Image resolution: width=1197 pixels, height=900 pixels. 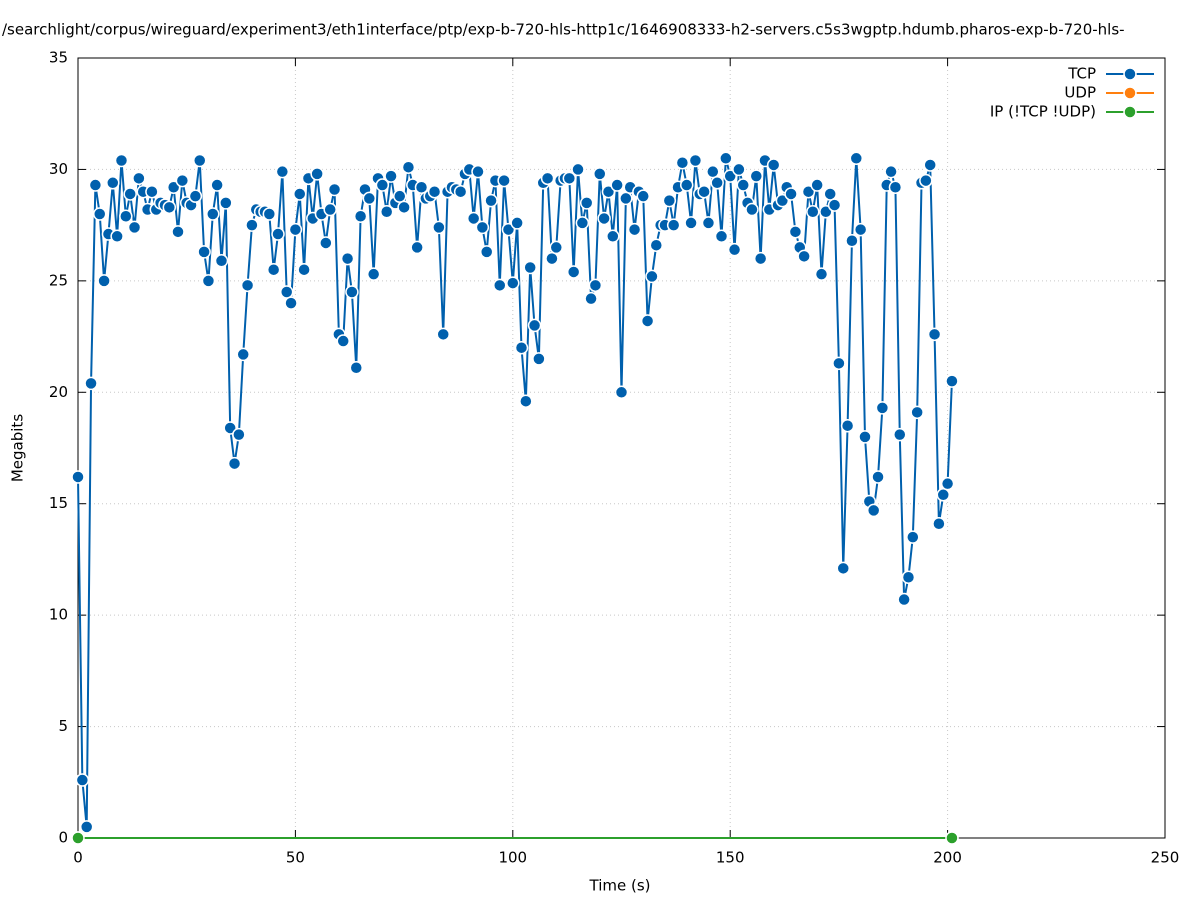 What do you see at coordinates (58, 58) in the screenshot?
I see `y-tick-label: 35` at bounding box center [58, 58].